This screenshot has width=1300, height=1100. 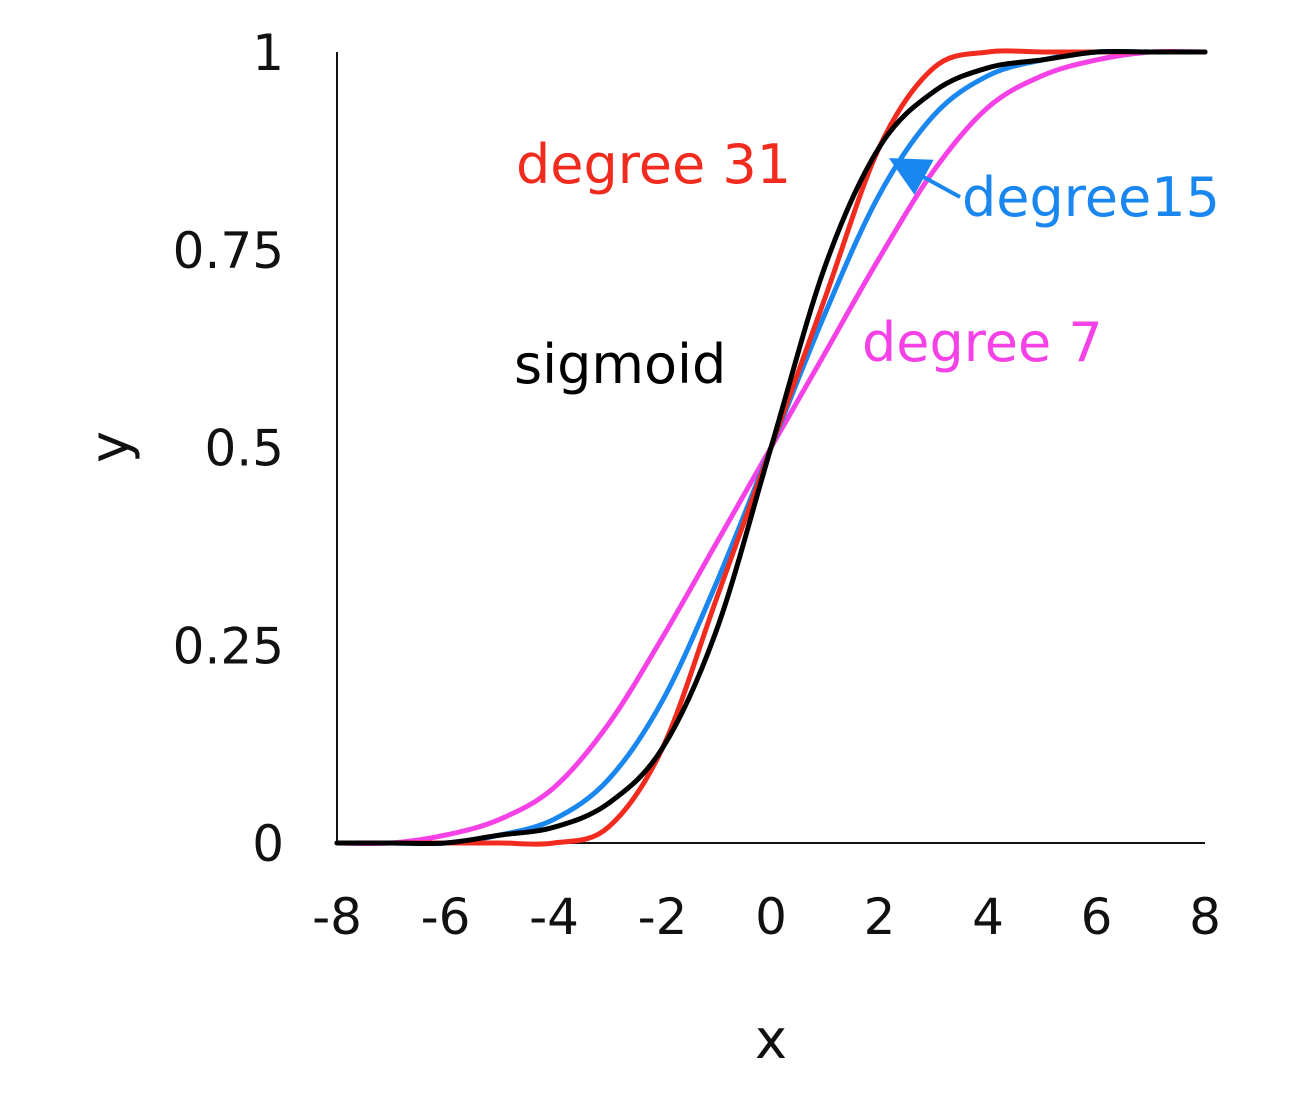 I want to click on y-tick-labels: 0 0.25 0.5 0.75 1, so click(x=228, y=448).